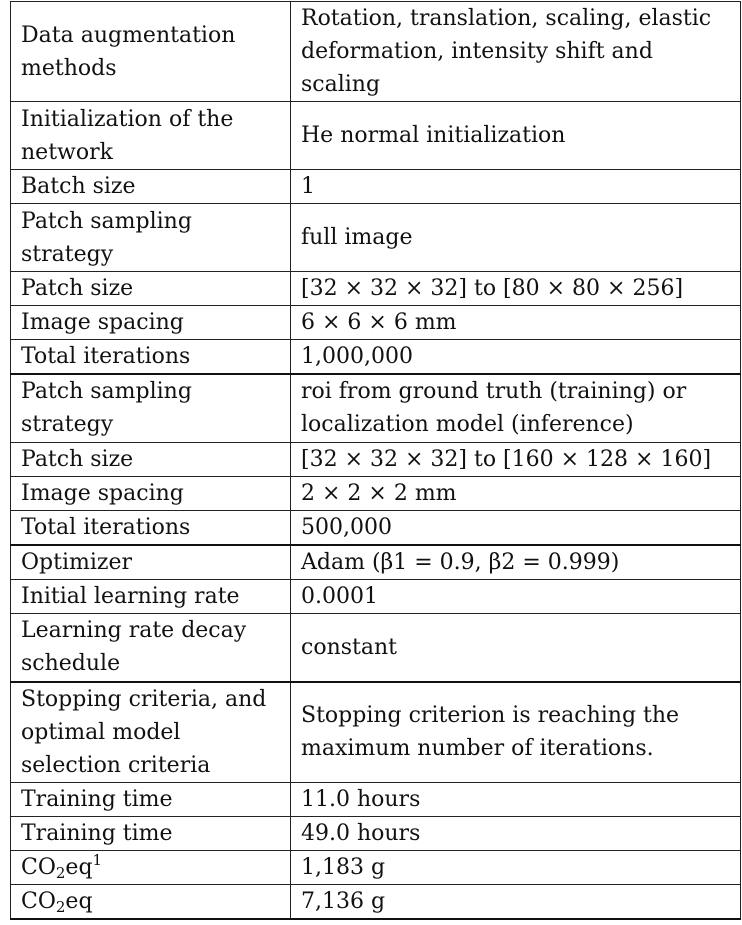  I want to click on table-row: Patch sampling strategy full image, so click(375, 237).